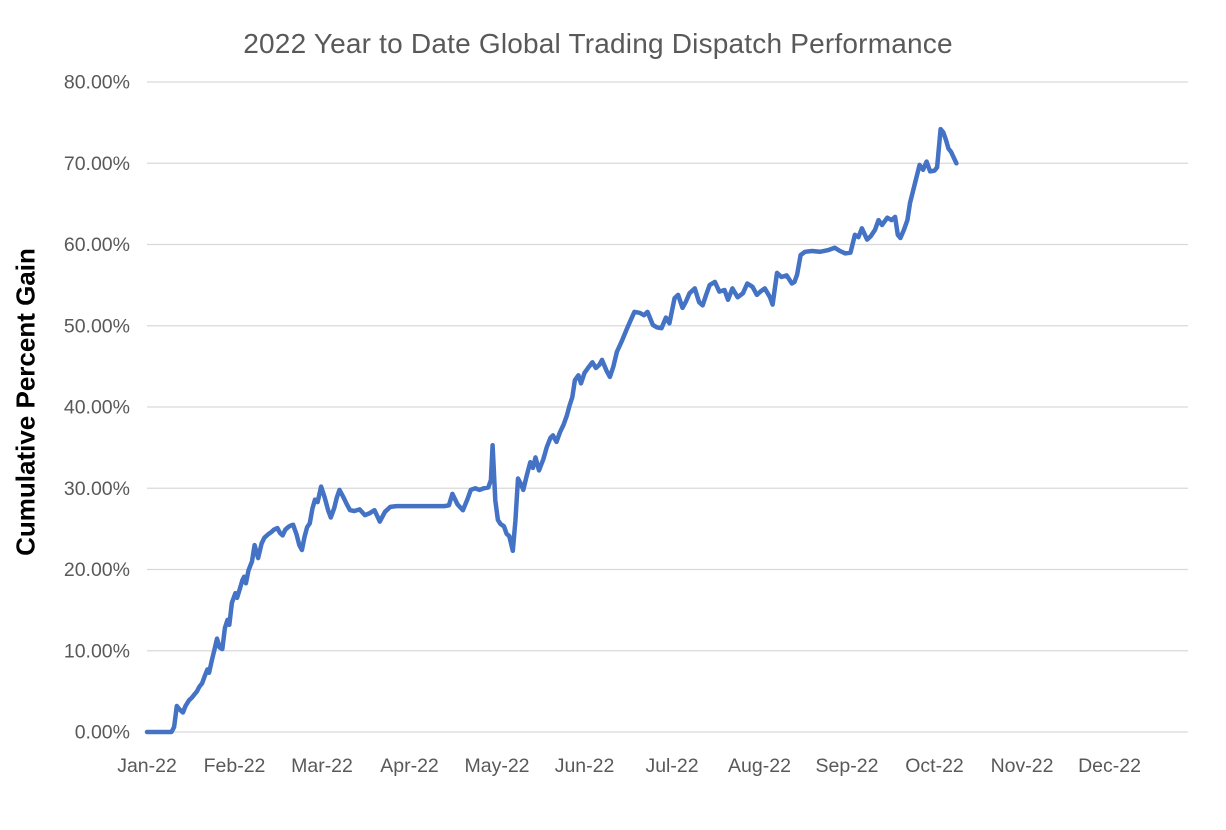  I want to click on y-axis-tick-label: 20.00%, so click(97, 570).